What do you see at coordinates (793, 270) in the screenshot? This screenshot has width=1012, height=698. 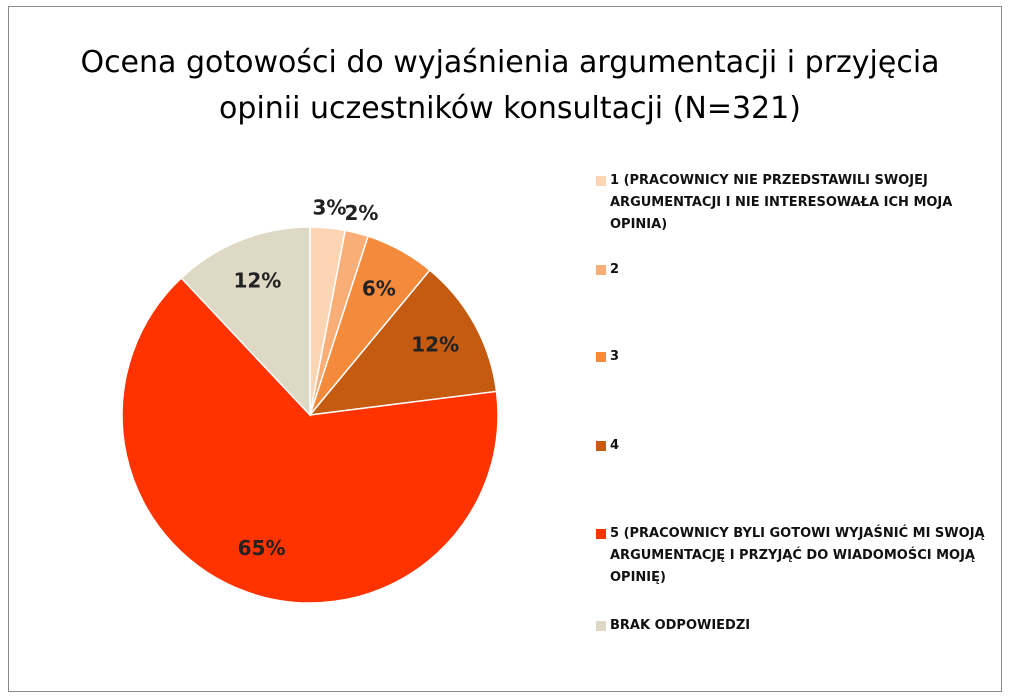 I see `legend-item: 2` at bounding box center [793, 270].